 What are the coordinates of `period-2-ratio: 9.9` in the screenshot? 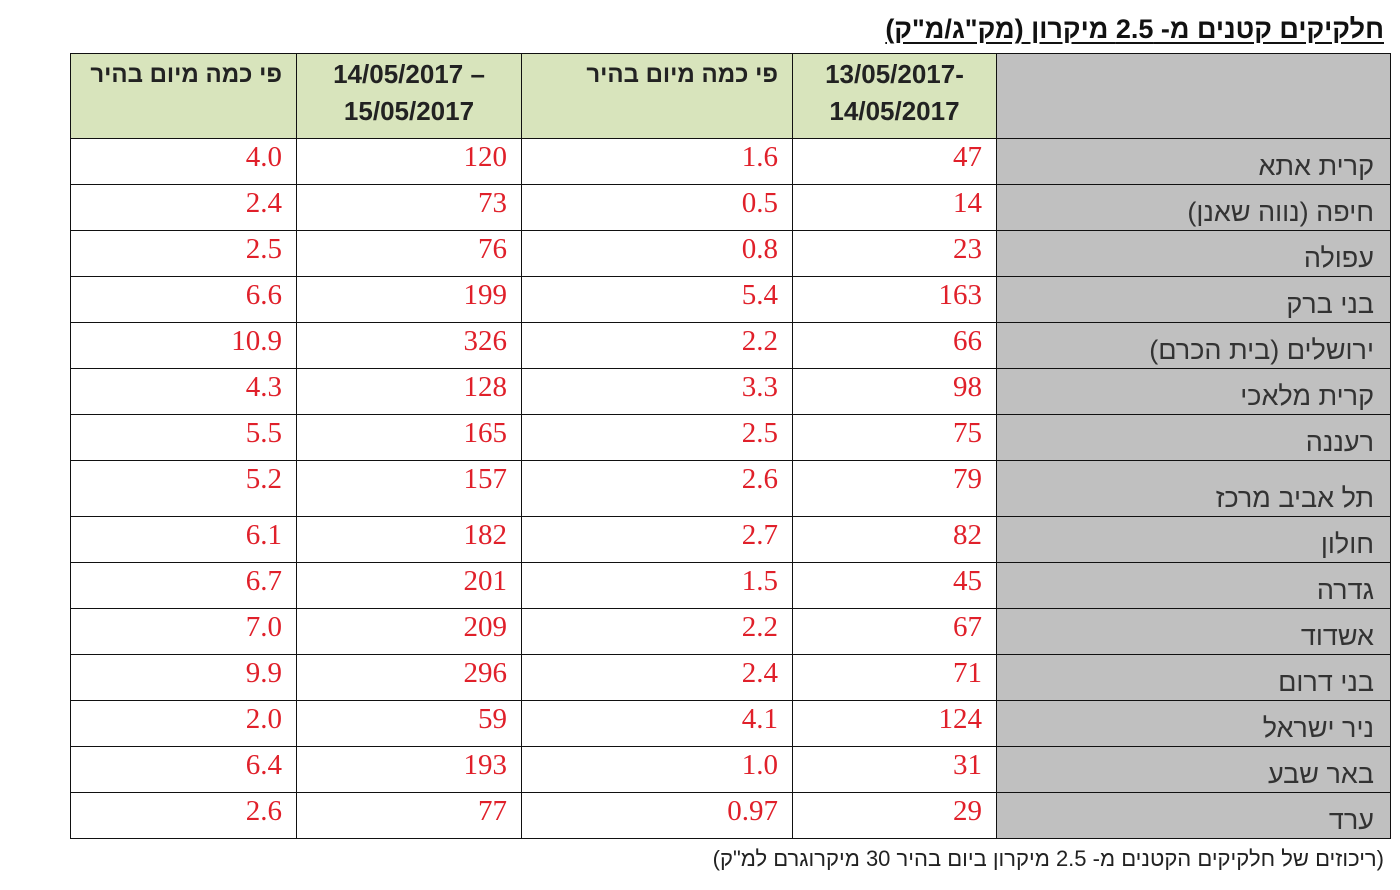 It's located at (183, 677).